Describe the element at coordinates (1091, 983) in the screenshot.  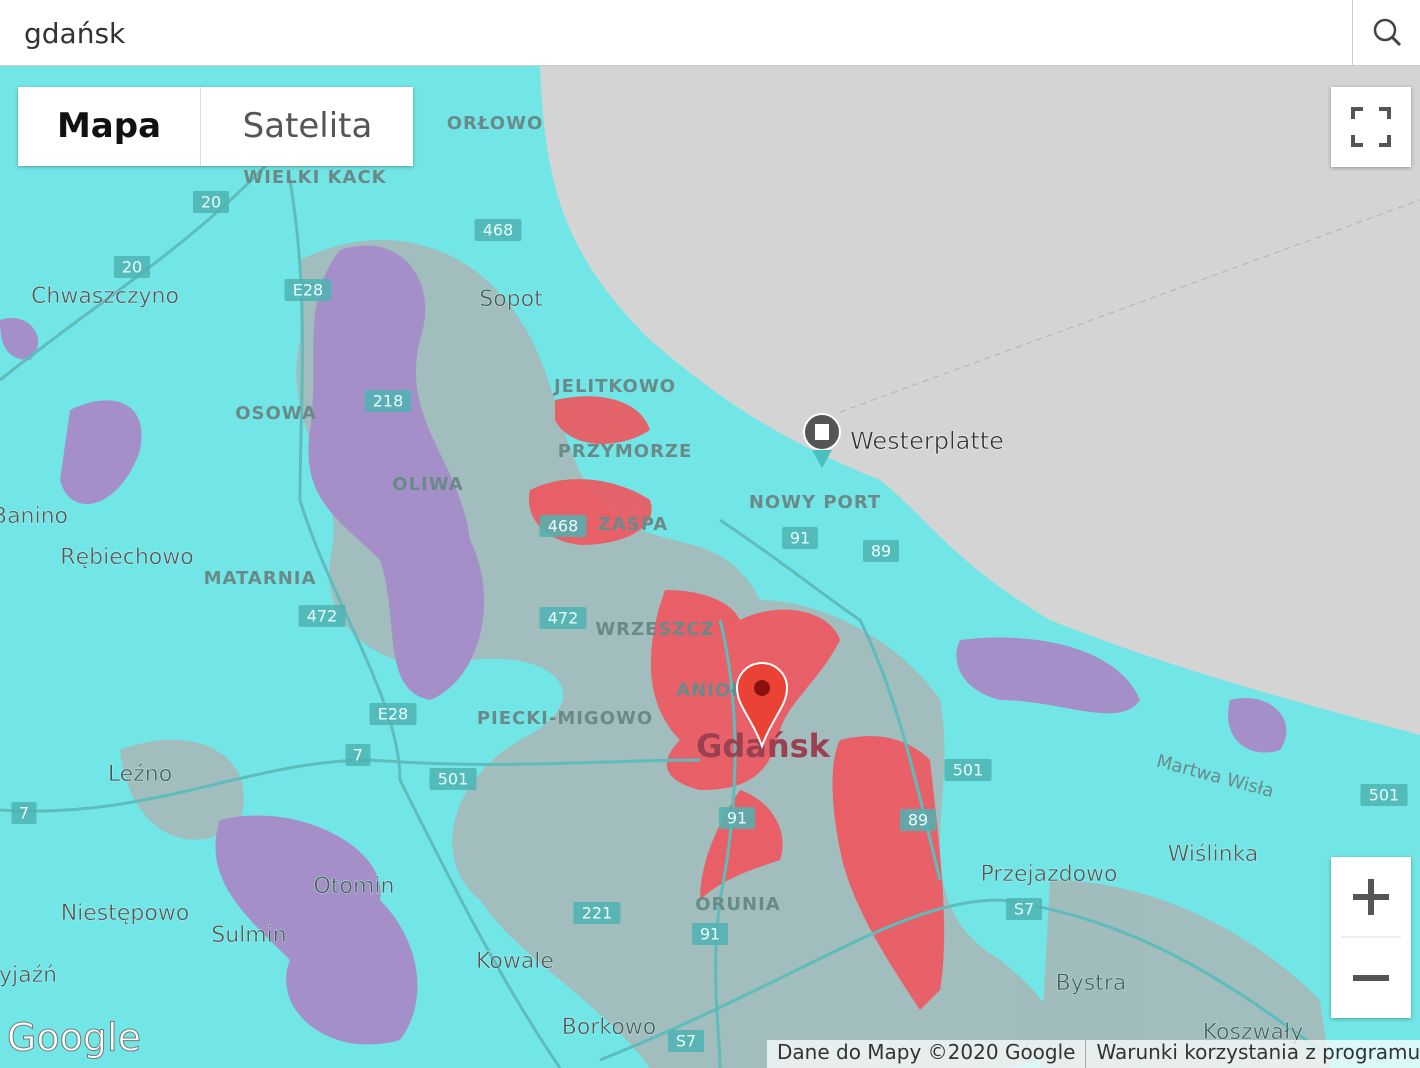
I see `place-label: Bystra` at that location.